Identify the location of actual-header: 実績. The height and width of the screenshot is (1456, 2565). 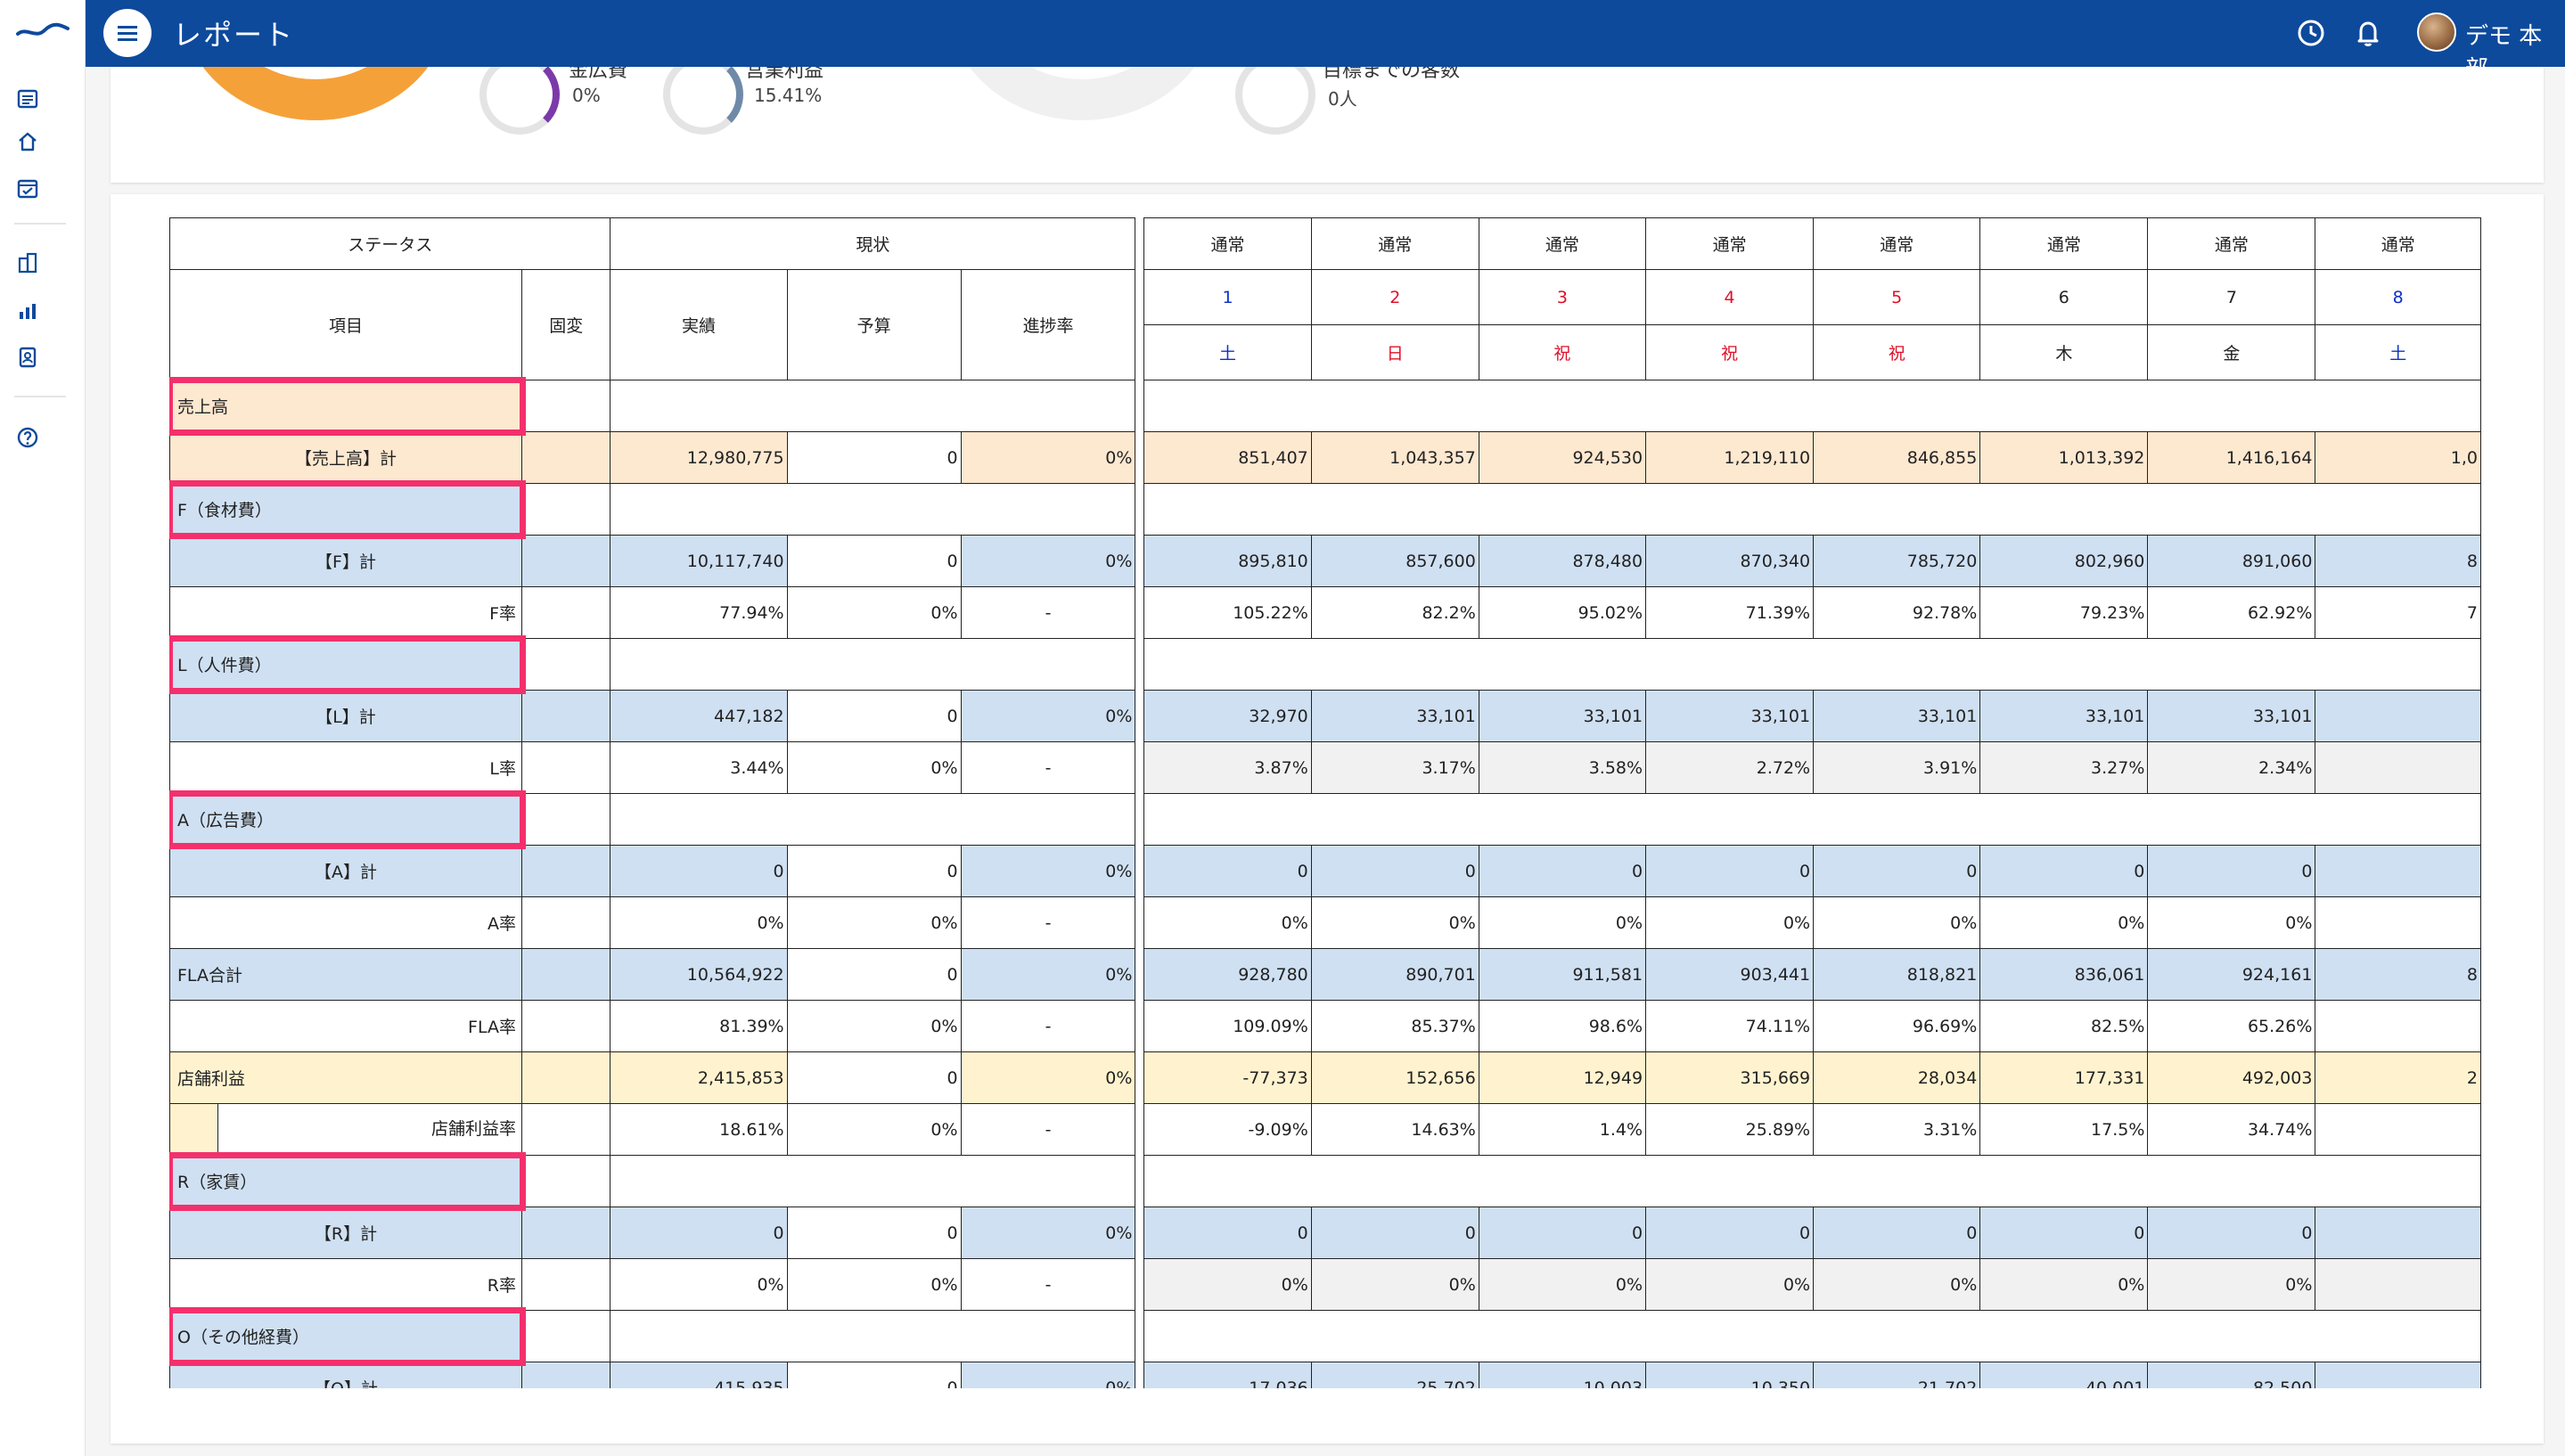
(699, 324).